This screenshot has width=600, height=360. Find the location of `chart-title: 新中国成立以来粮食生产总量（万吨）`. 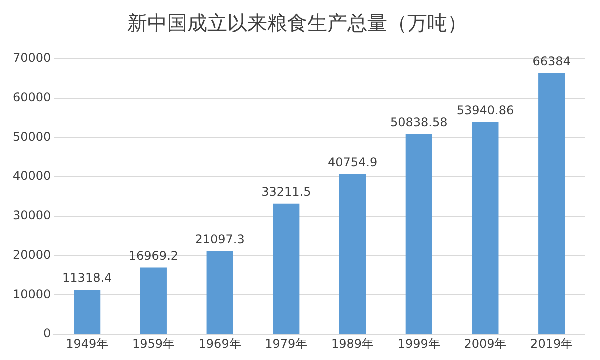

chart-title: 新中国成立以来粮食生产总量（万吨） is located at coordinates (298, 23).